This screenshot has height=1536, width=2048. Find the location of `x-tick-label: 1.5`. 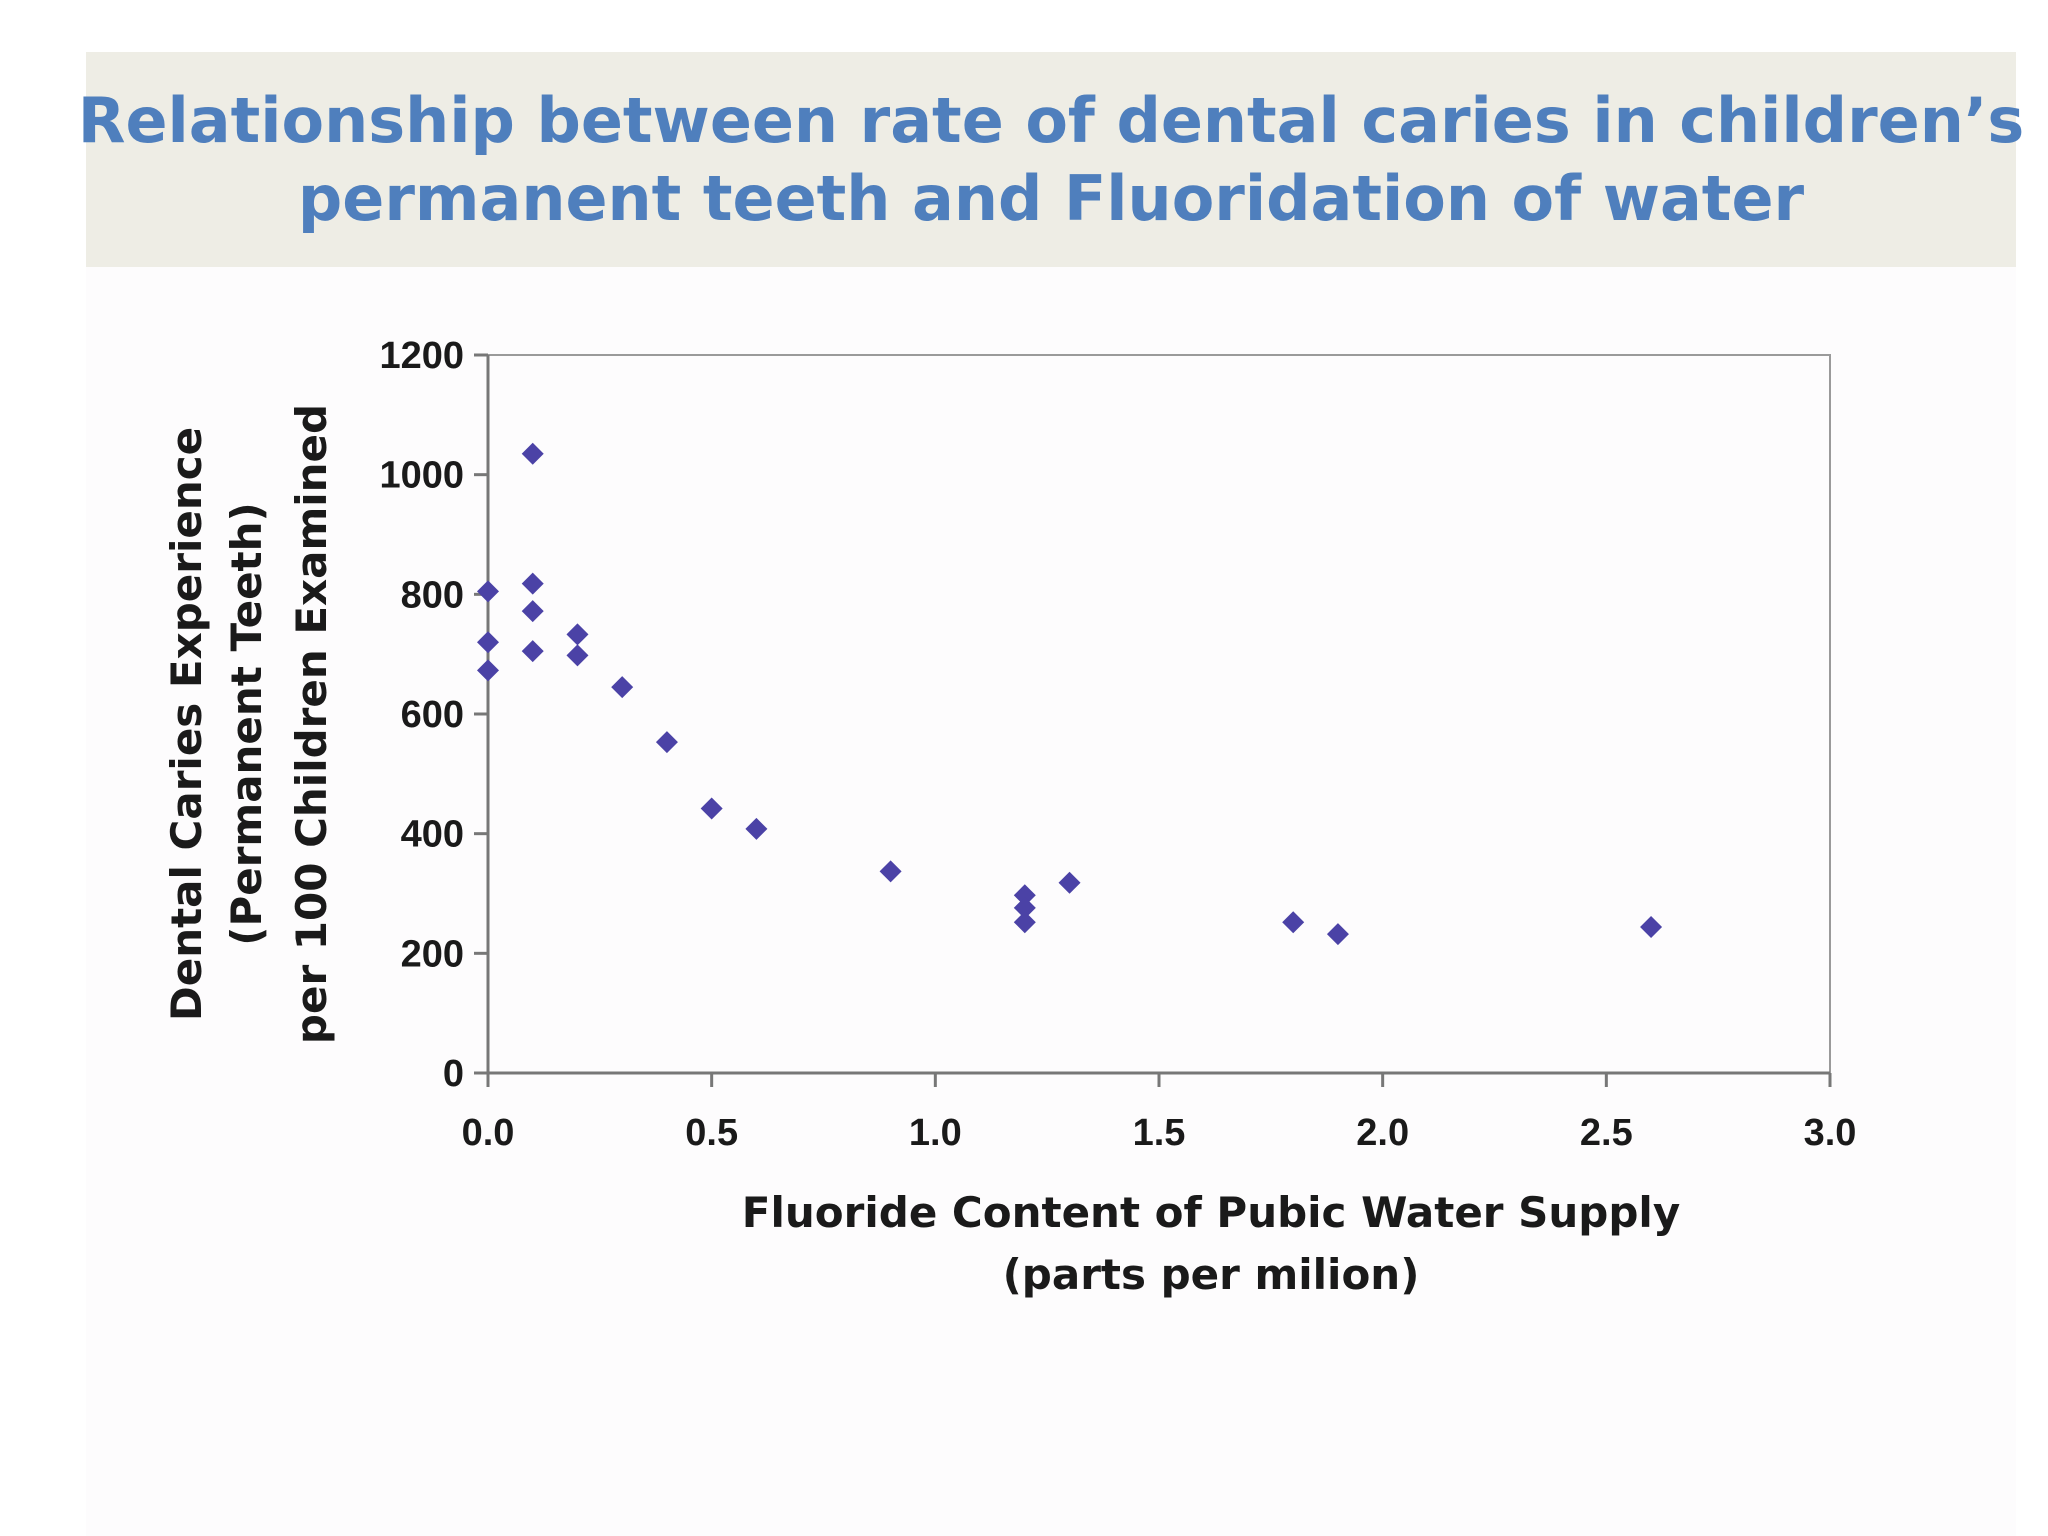

x-tick-label: 1.5 is located at coordinates (1159, 1133).